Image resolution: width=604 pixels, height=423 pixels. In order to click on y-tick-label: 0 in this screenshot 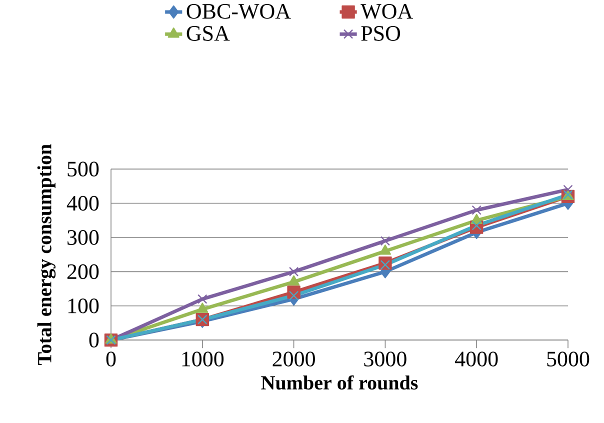, I will do `click(94, 340)`.